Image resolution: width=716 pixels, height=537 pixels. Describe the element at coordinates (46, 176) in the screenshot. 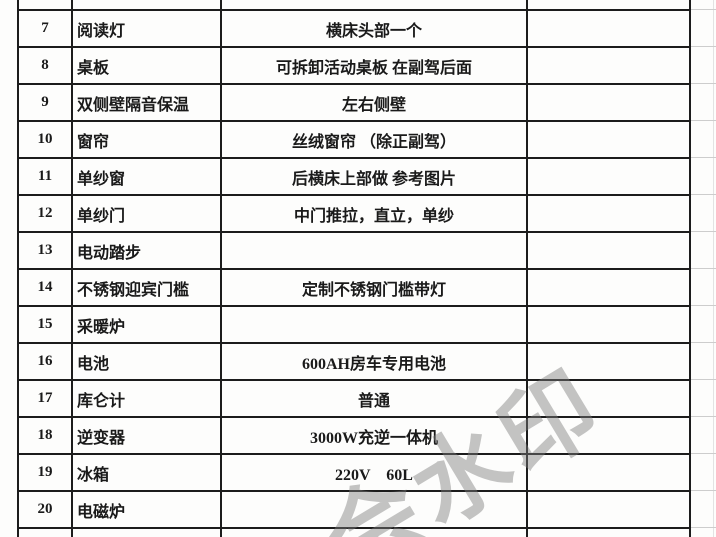

I see `row-number-cell: 11` at that location.